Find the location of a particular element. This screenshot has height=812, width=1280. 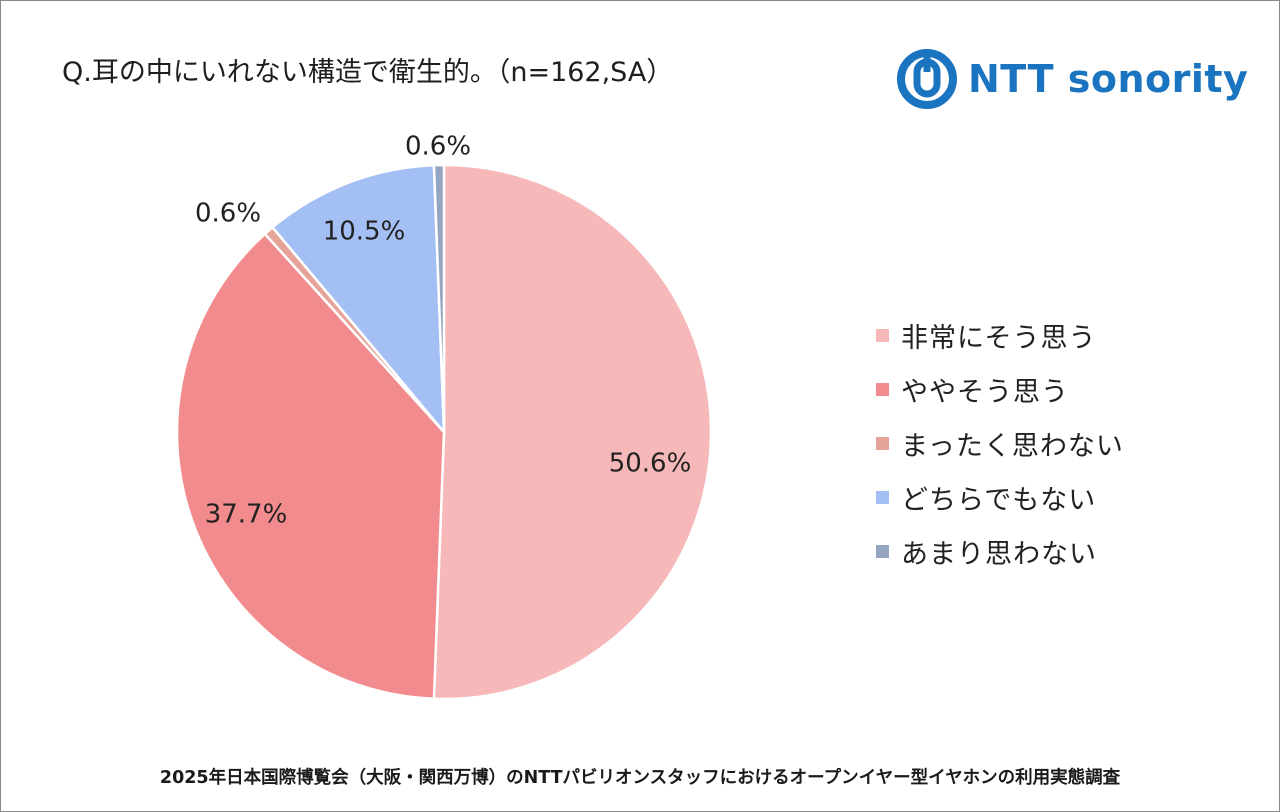

slice-value-label-5: 0.6% is located at coordinates (438, 147).